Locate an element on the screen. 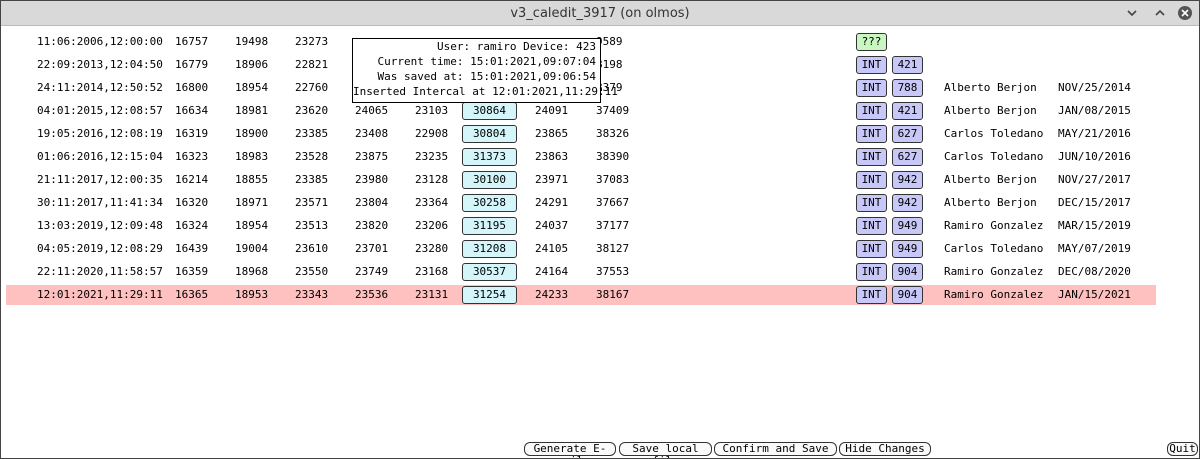  cell-v7: 37083 is located at coordinates (613, 179).